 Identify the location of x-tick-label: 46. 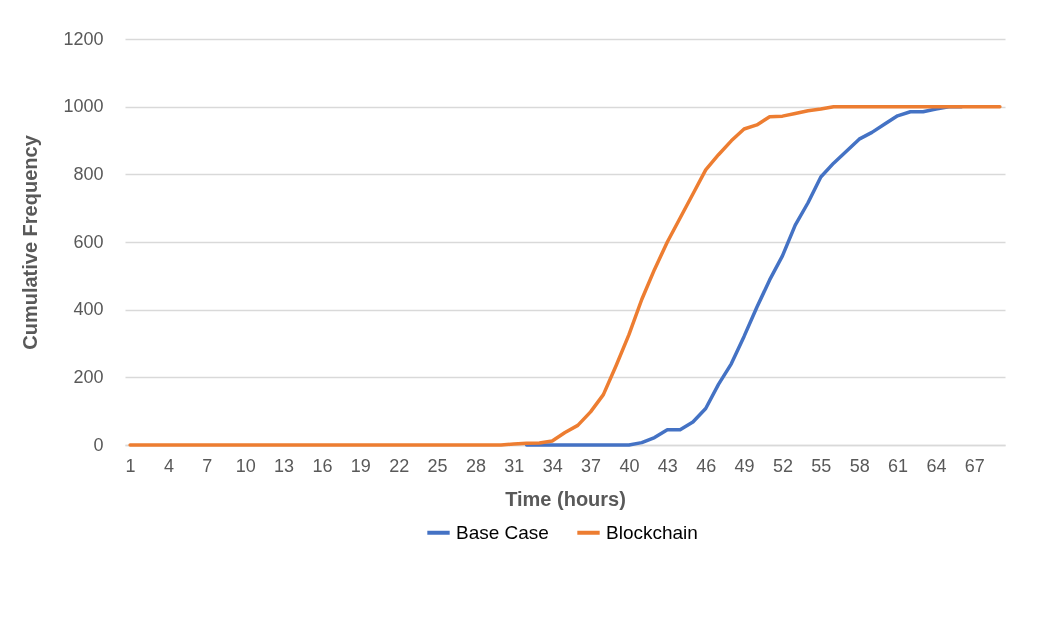
(706, 465).